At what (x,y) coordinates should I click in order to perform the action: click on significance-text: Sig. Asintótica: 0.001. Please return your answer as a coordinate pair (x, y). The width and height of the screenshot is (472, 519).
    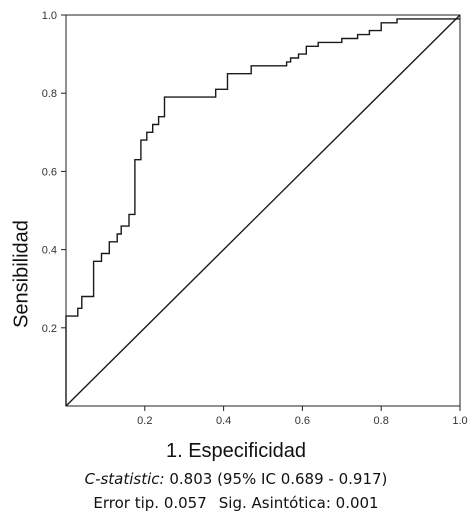
    Looking at the image, I should click on (298, 503).